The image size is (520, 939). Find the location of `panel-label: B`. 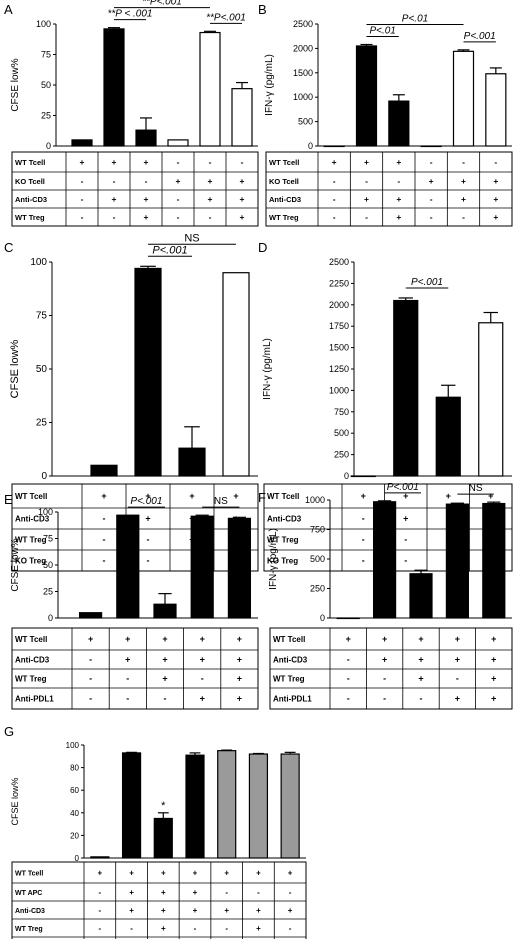

panel-label: B is located at coordinates (262, 9).